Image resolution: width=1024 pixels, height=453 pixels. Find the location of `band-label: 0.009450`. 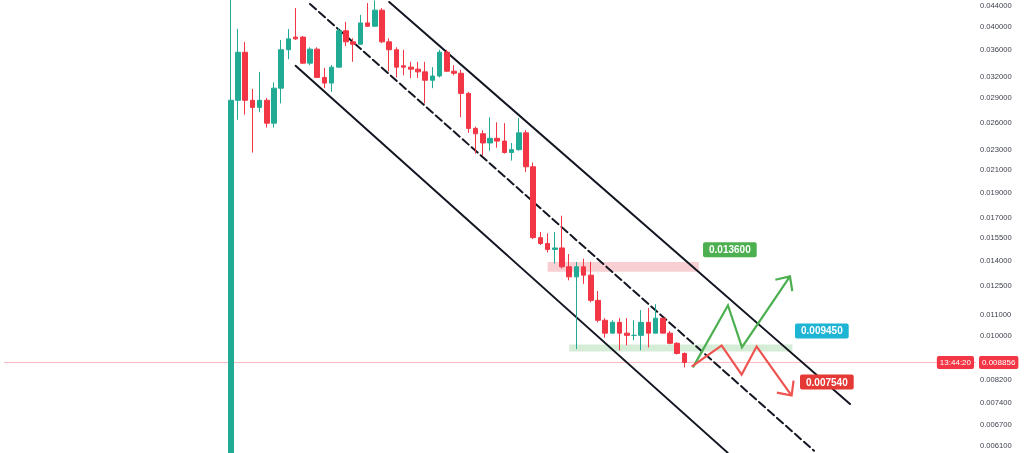

band-label: 0.009450 is located at coordinates (822, 331).